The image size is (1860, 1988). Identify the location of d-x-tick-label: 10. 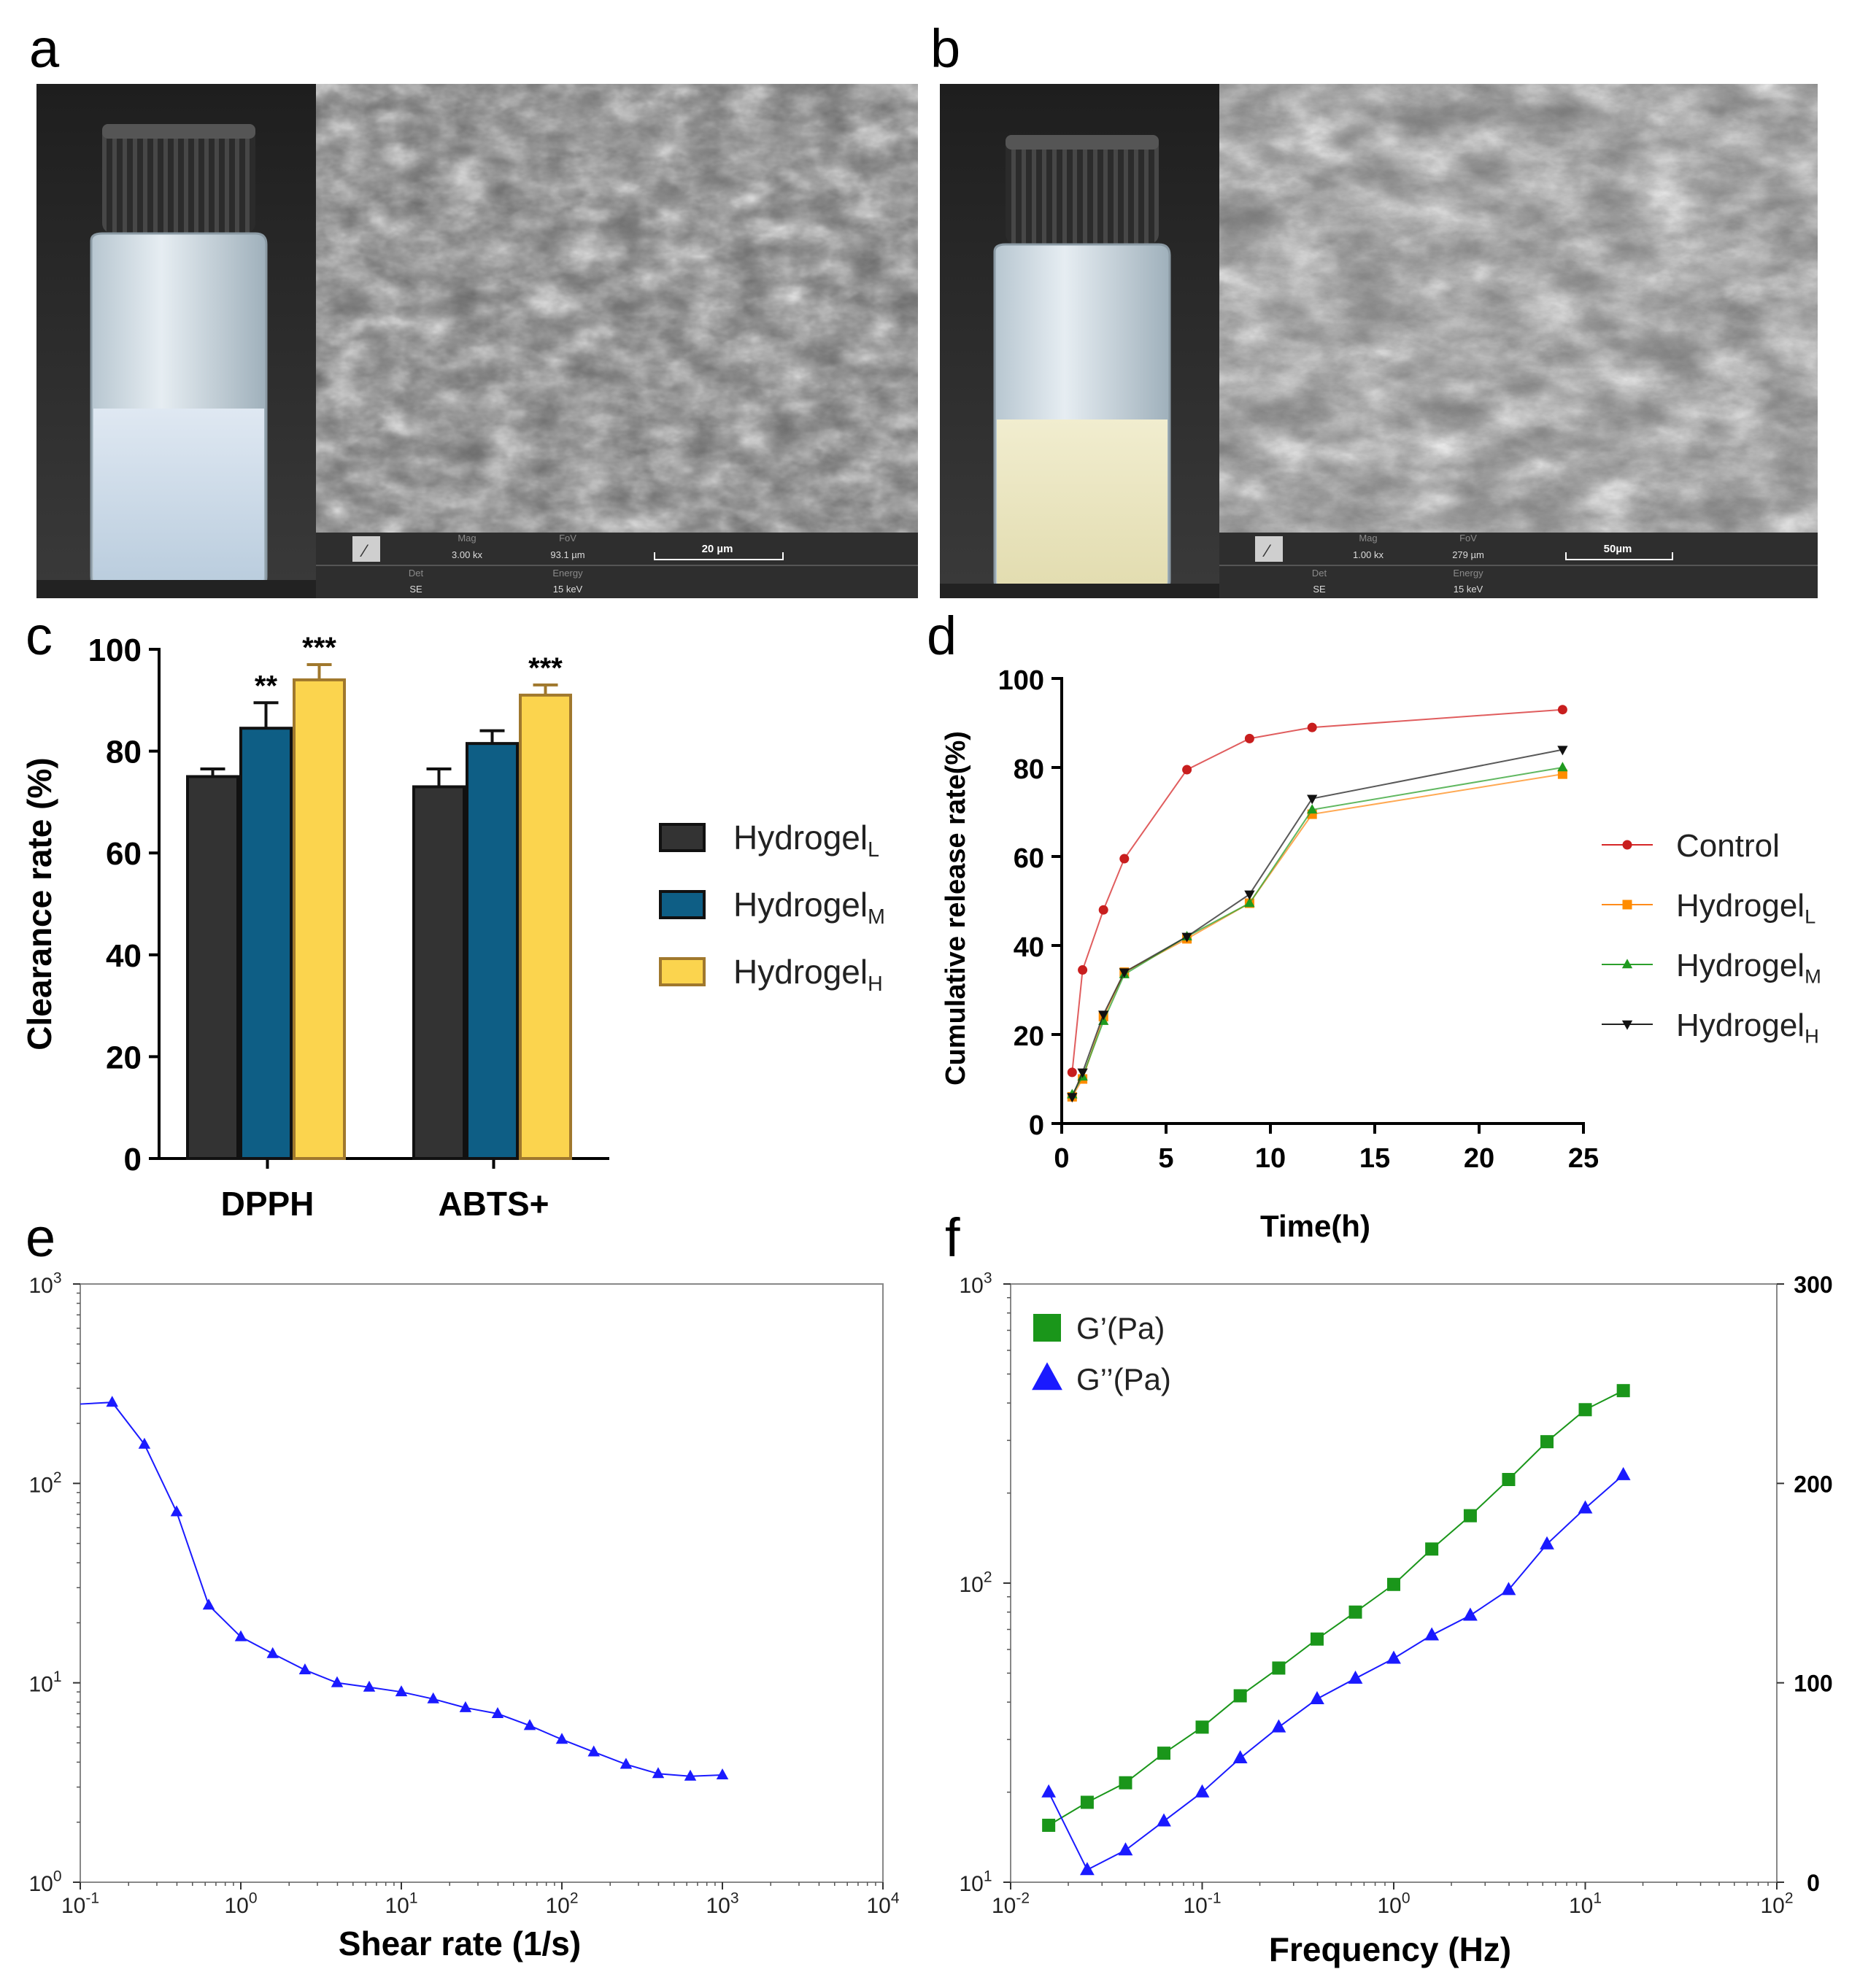
(1270, 1158).